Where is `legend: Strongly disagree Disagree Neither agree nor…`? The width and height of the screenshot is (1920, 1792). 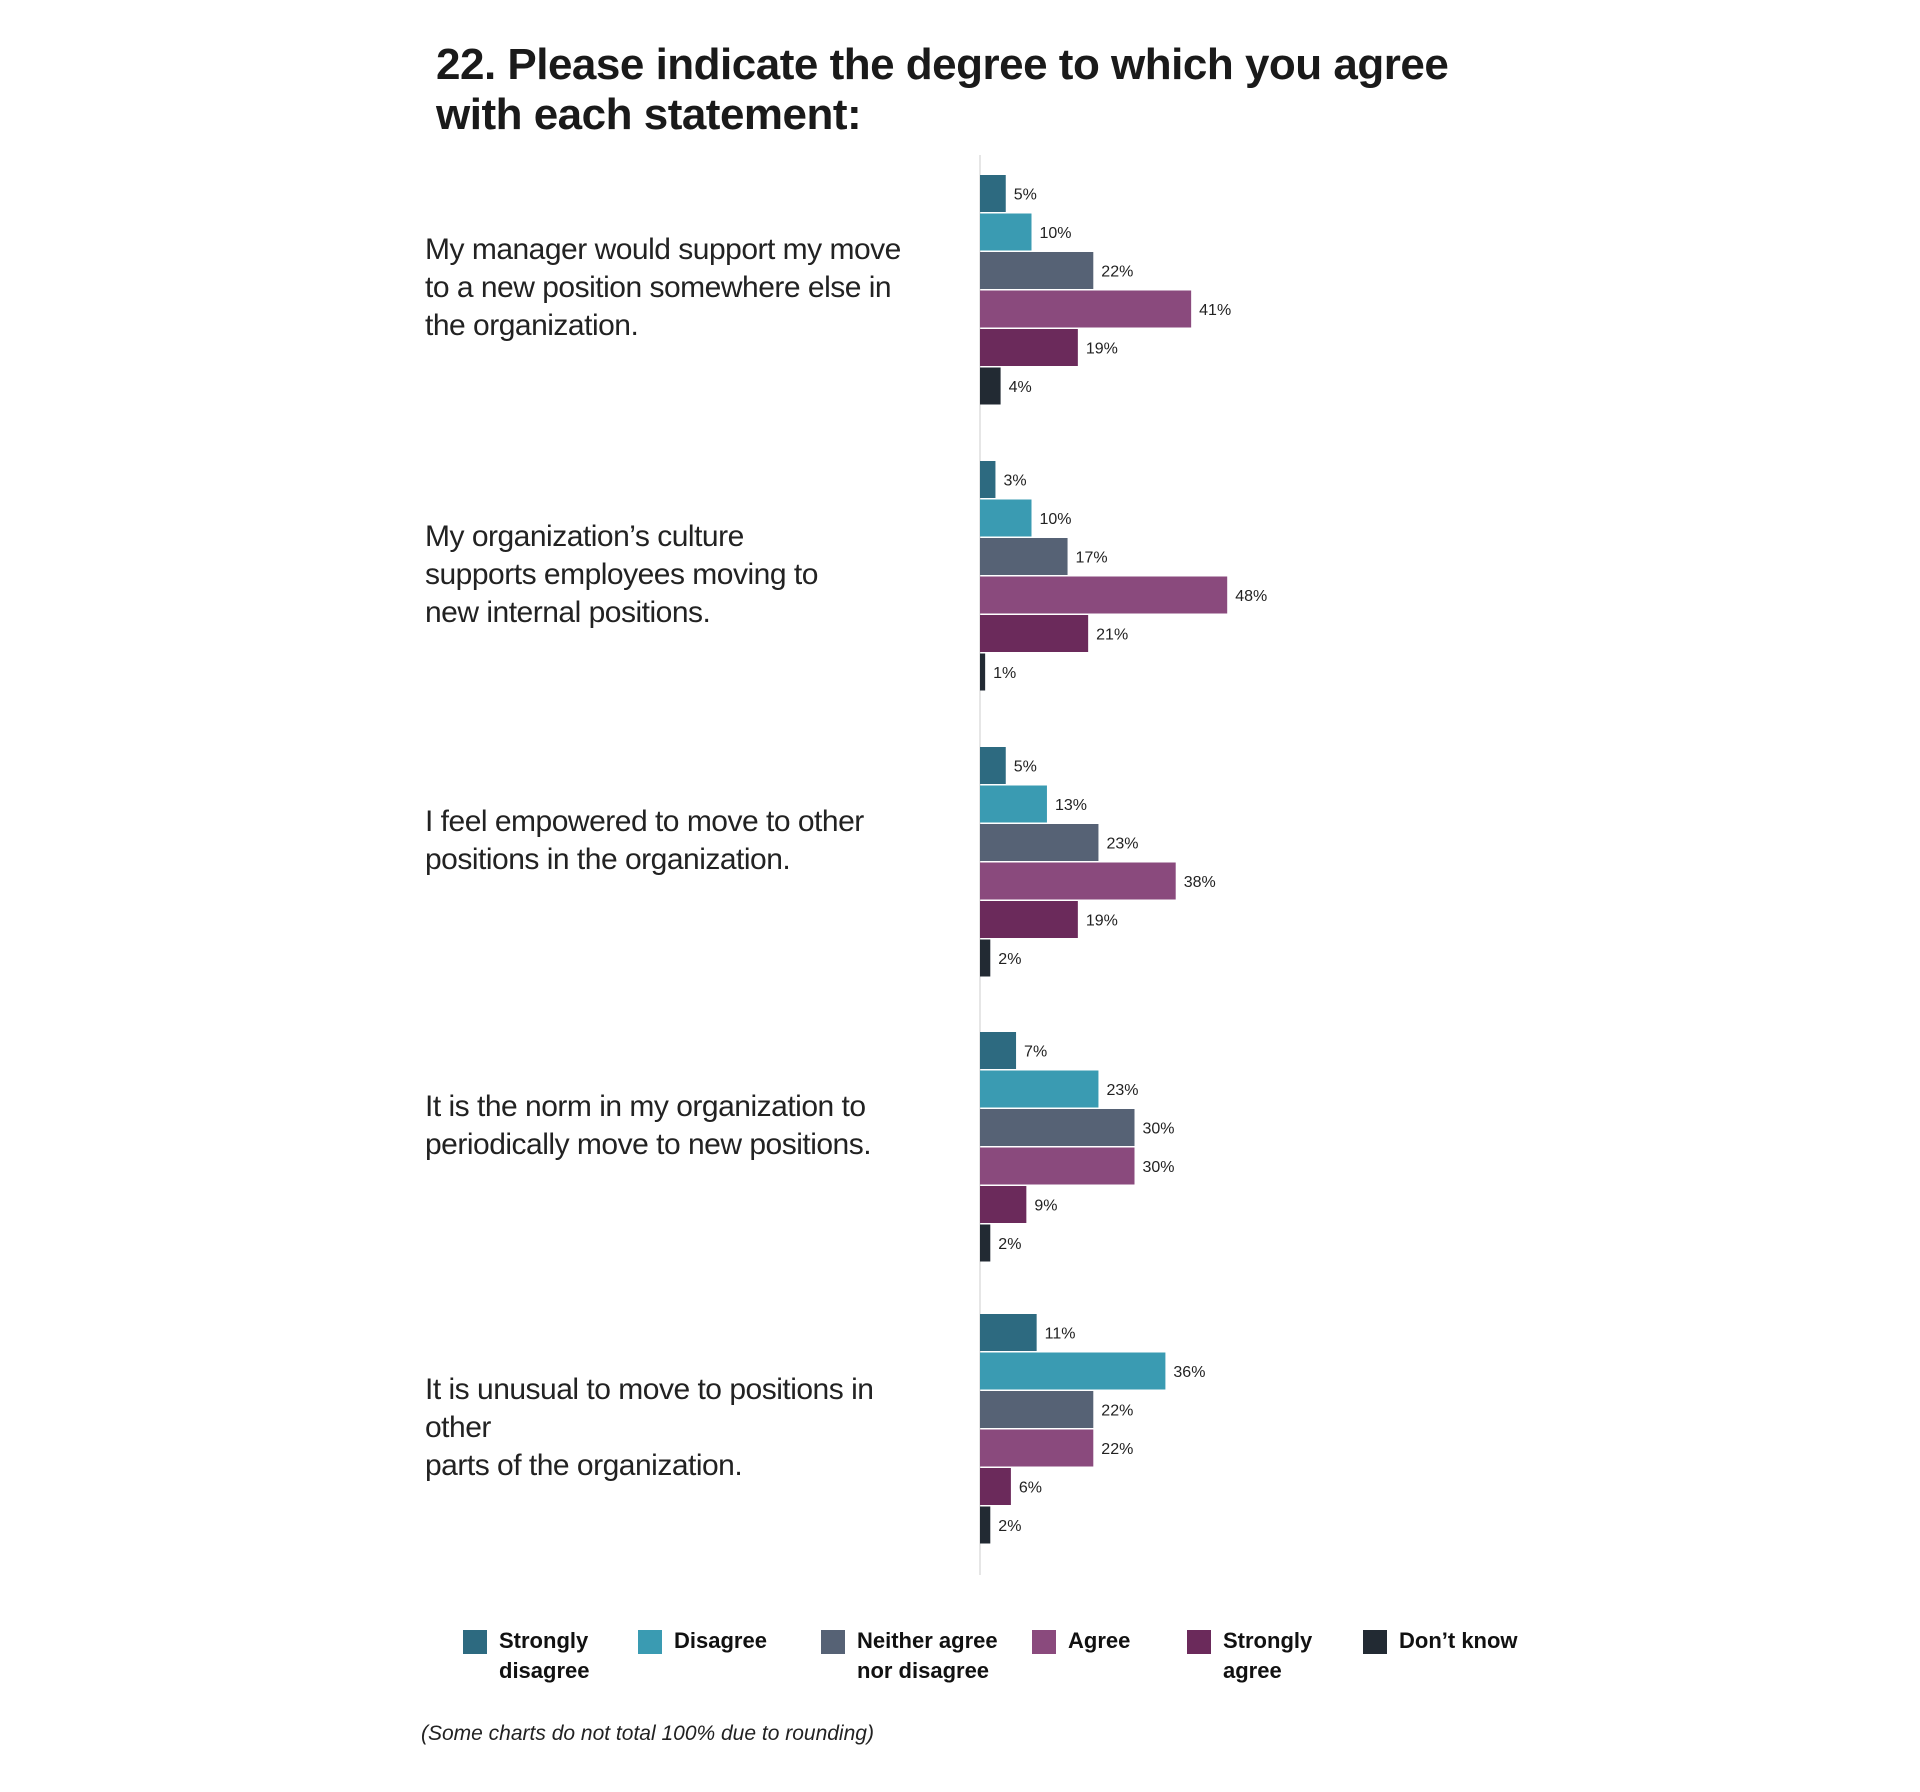
legend: Strongly disagree Disagree Neither agree nor… is located at coordinates (960, 1666).